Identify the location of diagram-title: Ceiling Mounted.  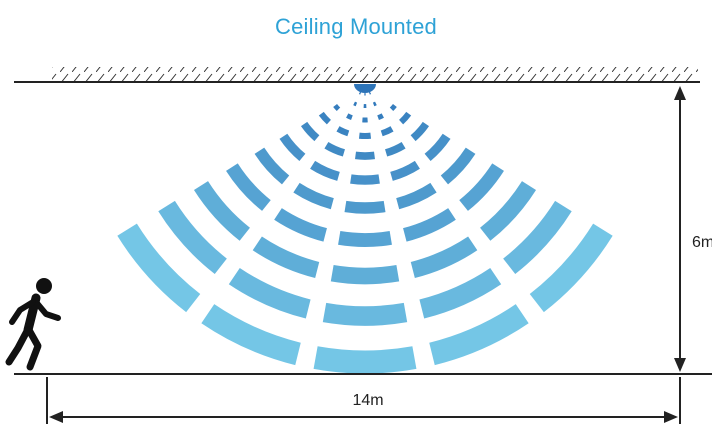
(356, 26).